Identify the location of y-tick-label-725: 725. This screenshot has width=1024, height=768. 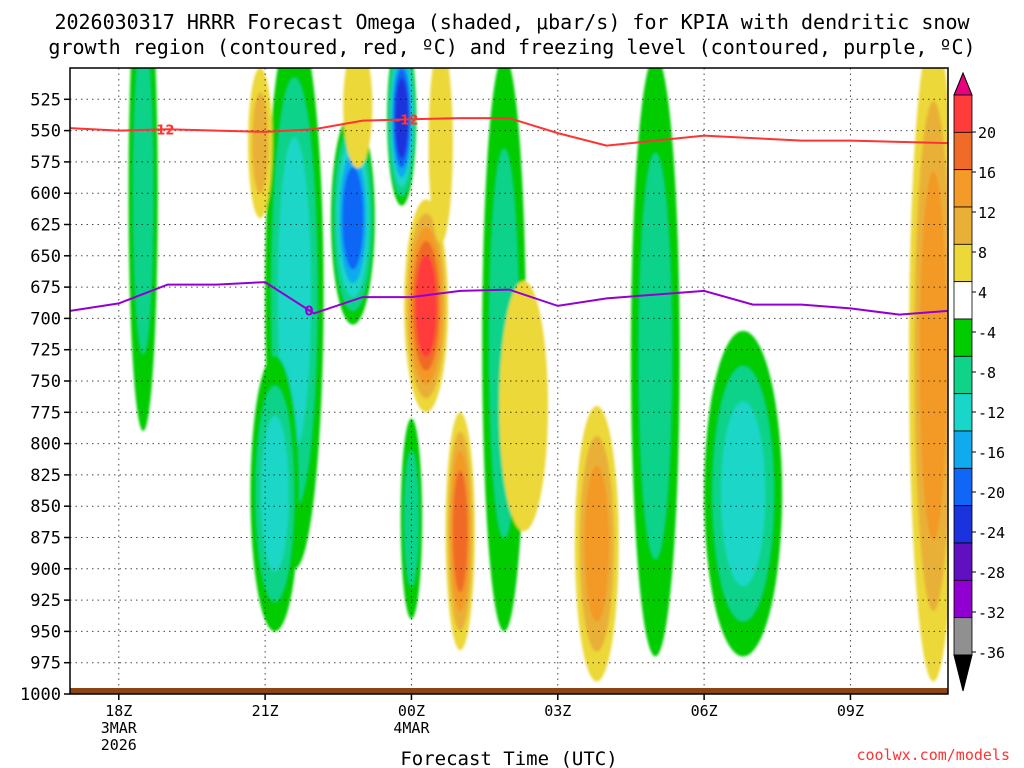
(45, 351).